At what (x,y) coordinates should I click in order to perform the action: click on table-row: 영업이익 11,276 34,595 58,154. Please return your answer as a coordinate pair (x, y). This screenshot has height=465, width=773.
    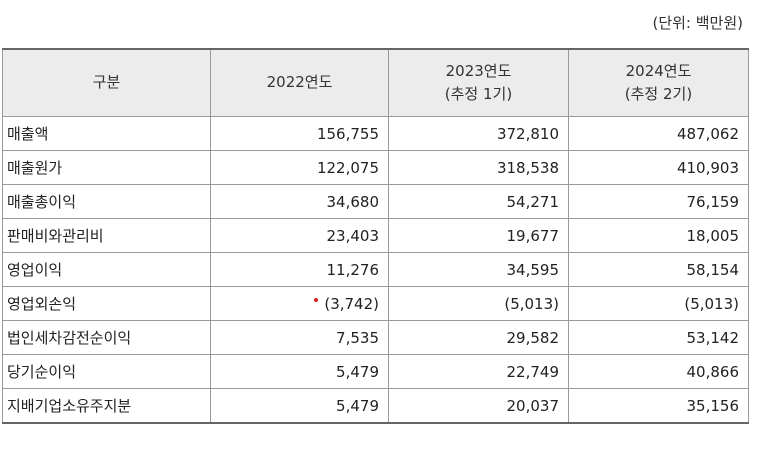
    Looking at the image, I should click on (375, 269).